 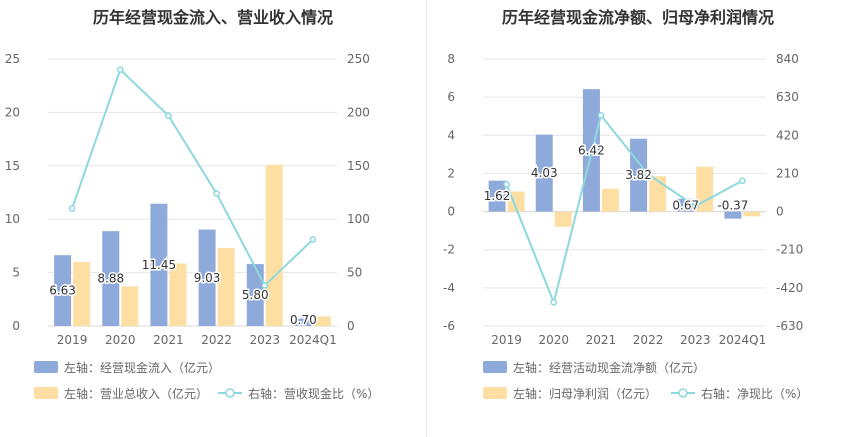 I want to click on c2-x-tick: 2019, so click(x=506, y=340).